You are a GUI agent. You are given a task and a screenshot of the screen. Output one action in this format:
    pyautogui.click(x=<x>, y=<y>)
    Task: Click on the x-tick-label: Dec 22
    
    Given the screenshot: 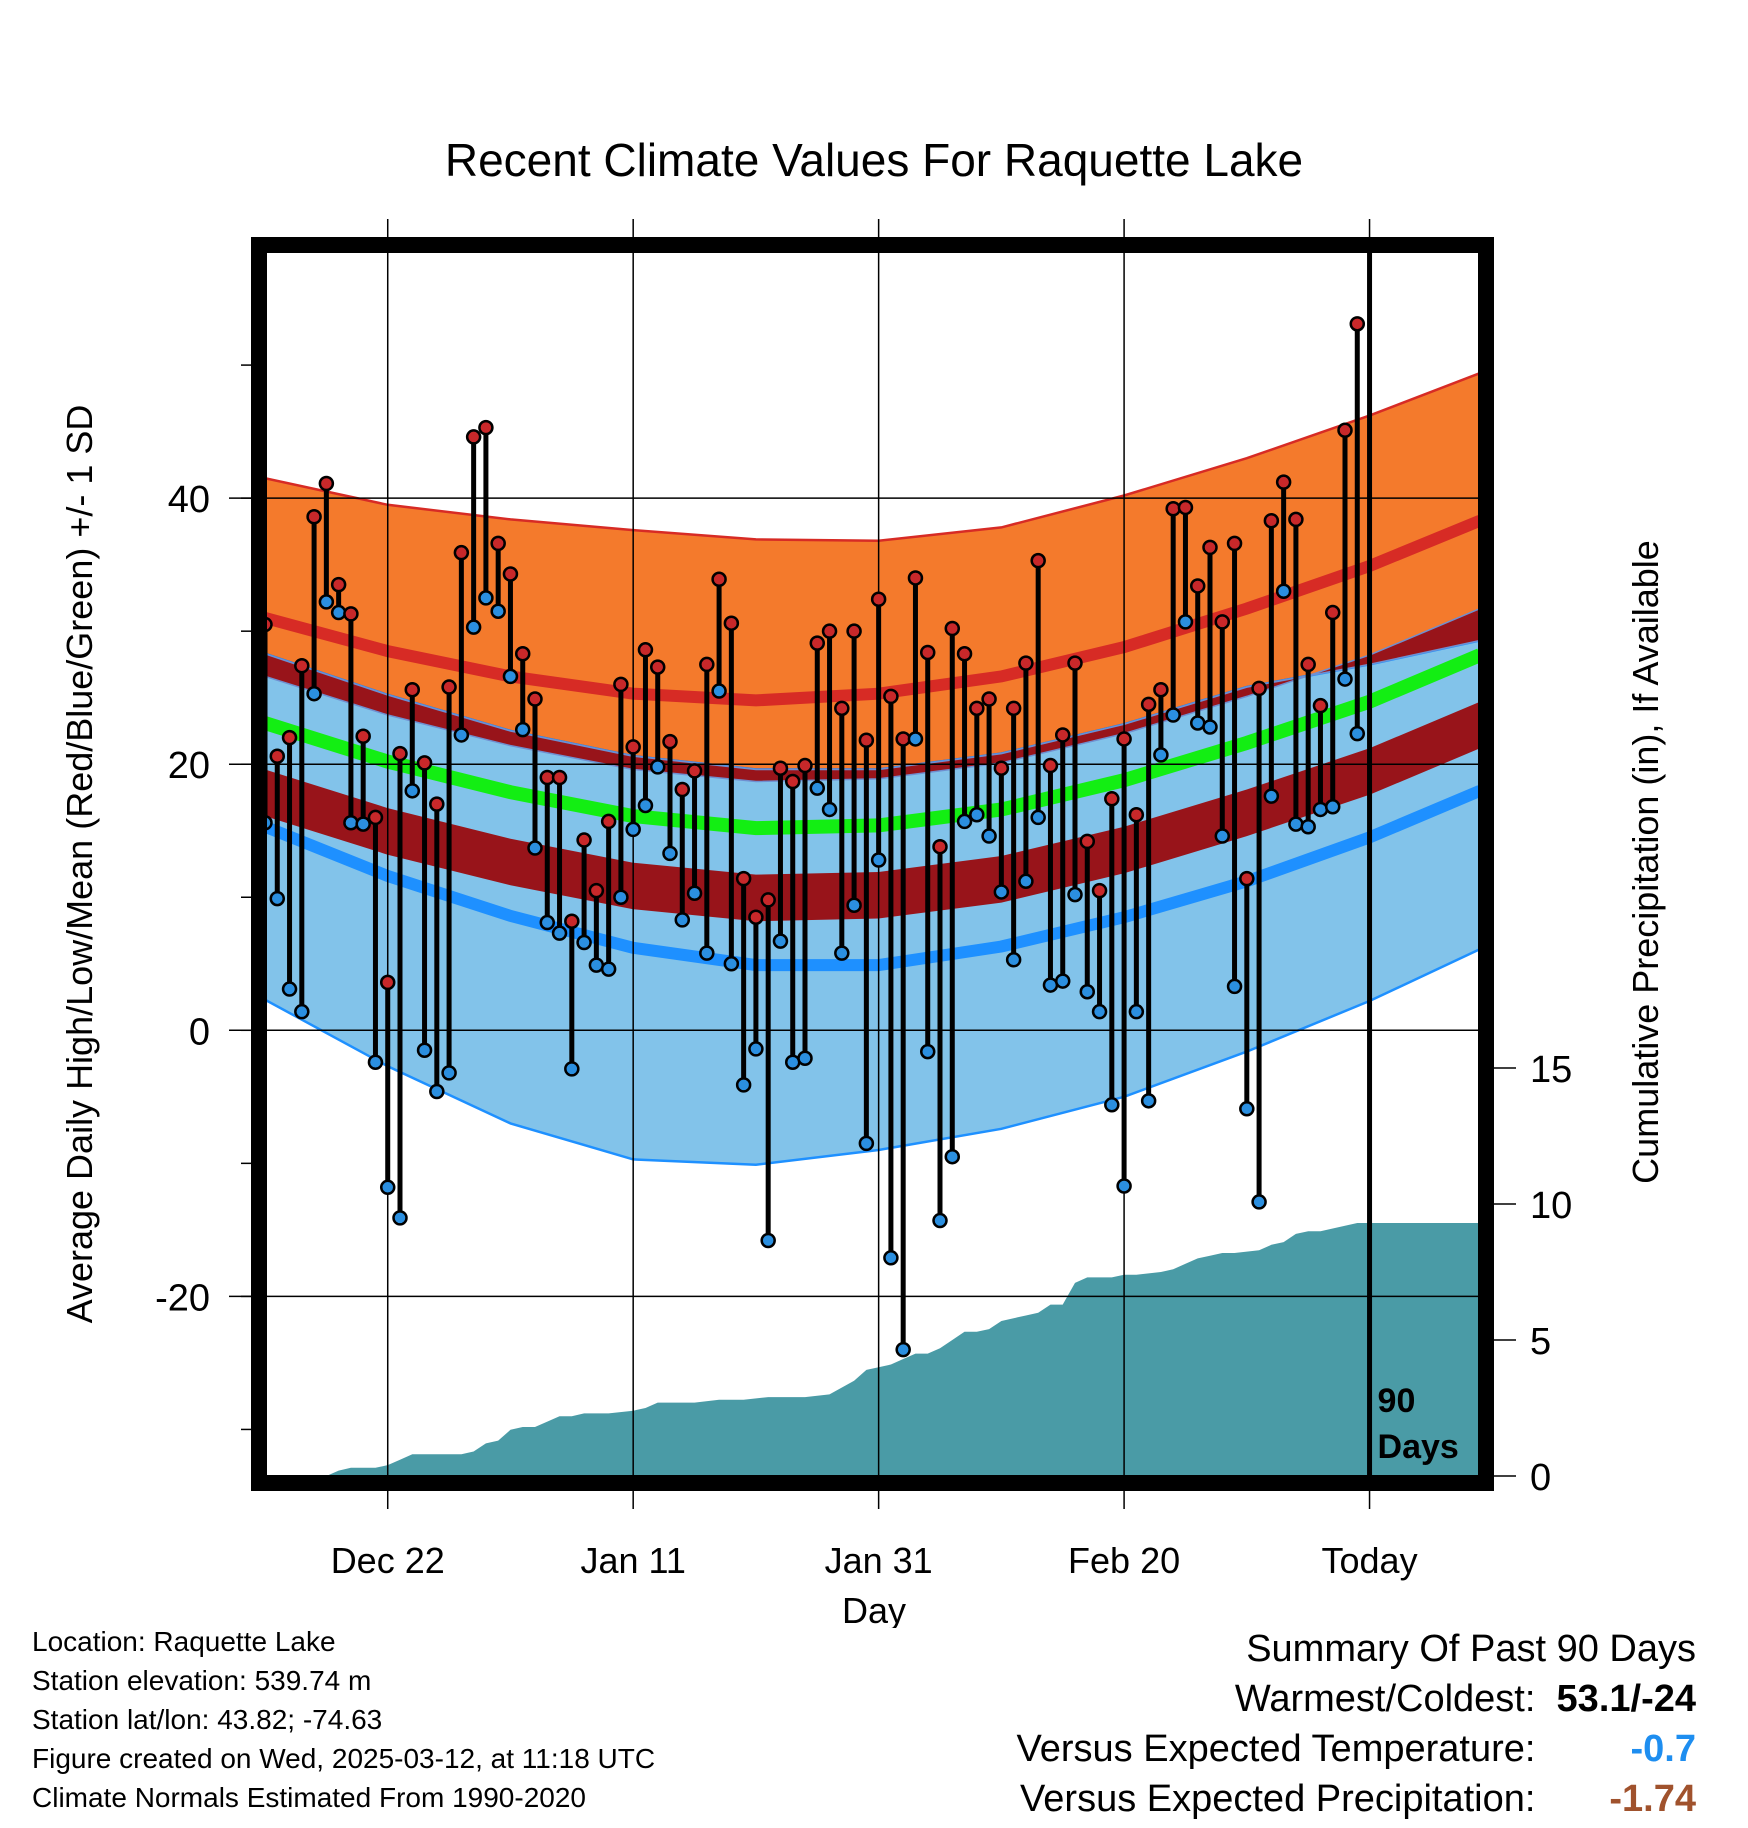 What is the action you would take?
    pyautogui.click(x=388, y=1560)
    